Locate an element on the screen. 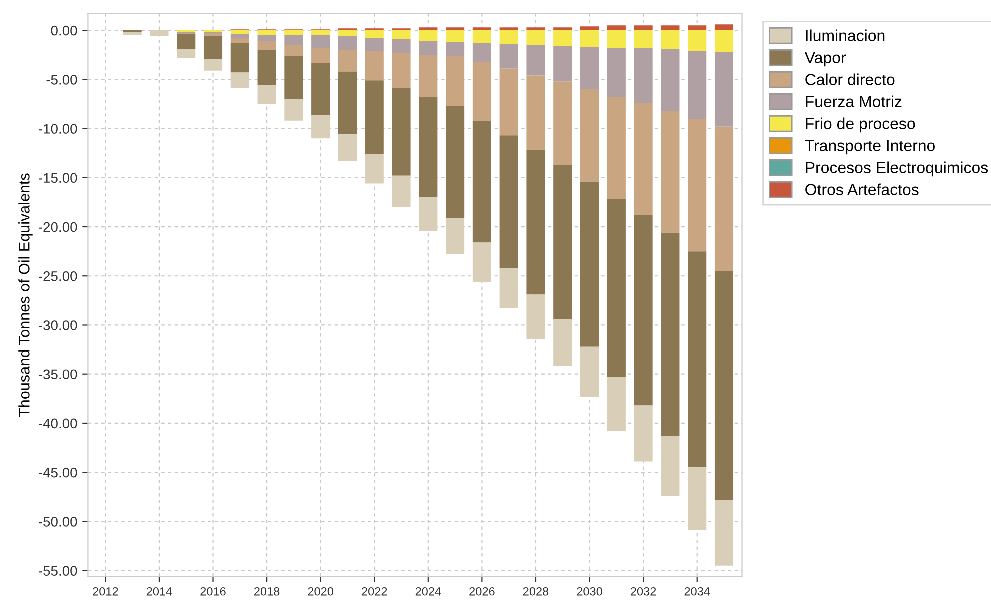 This screenshot has width=991, height=602. y-tick-label: -10.00 is located at coordinates (58, 129).